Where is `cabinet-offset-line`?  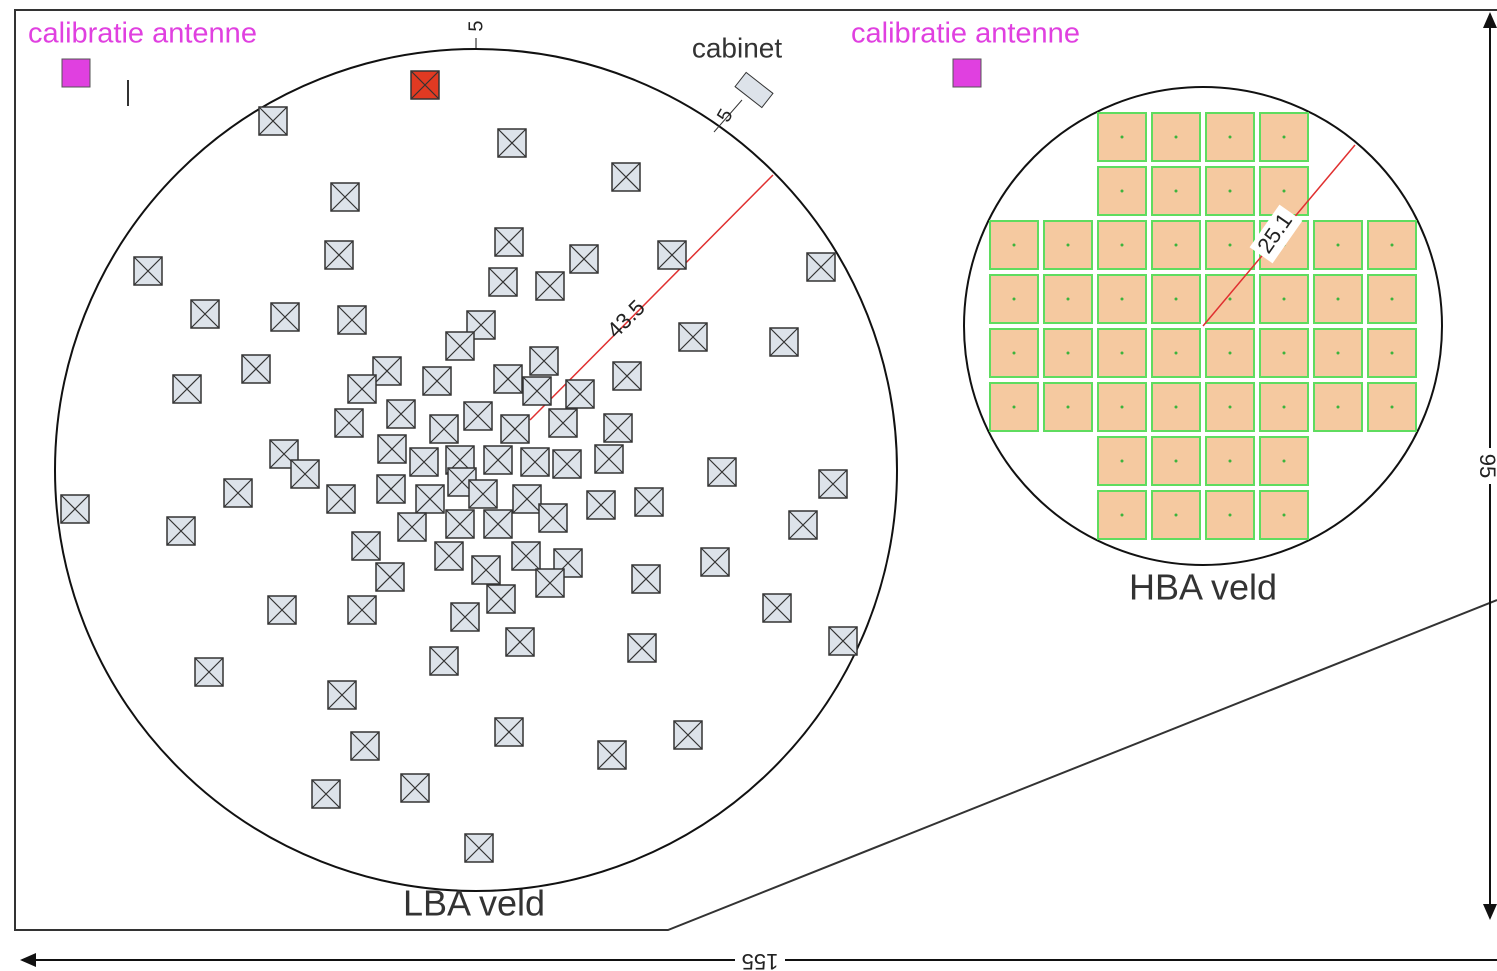 cabinet-offset-line is located at coordinates (728, 116).